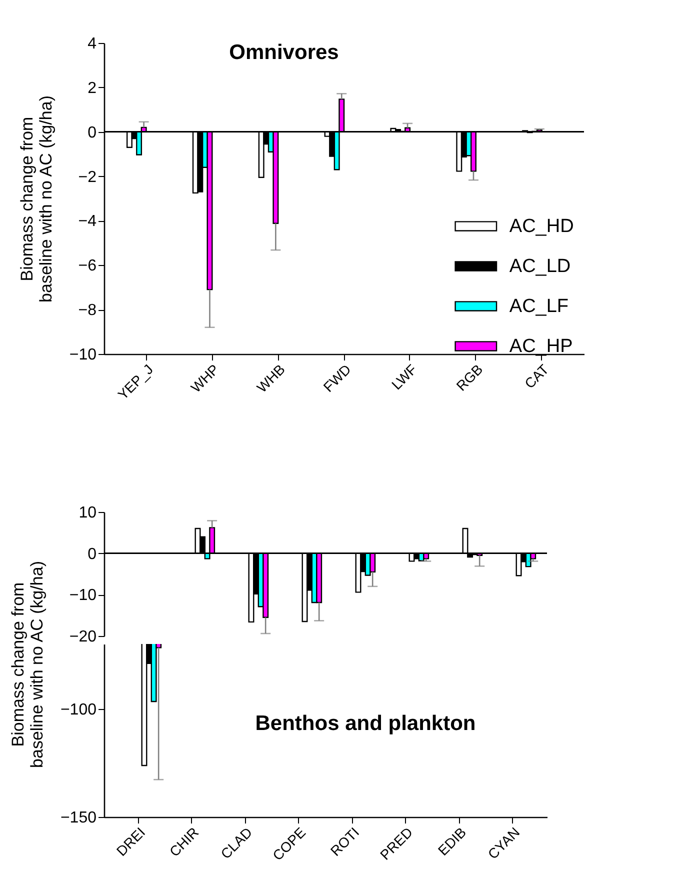 The width and height of the screenshot is (680, 877). What do you see at coordinates (87, 221) in the screenshot?
I see `y-tick-label: −4` at bounding box center [87, 221].